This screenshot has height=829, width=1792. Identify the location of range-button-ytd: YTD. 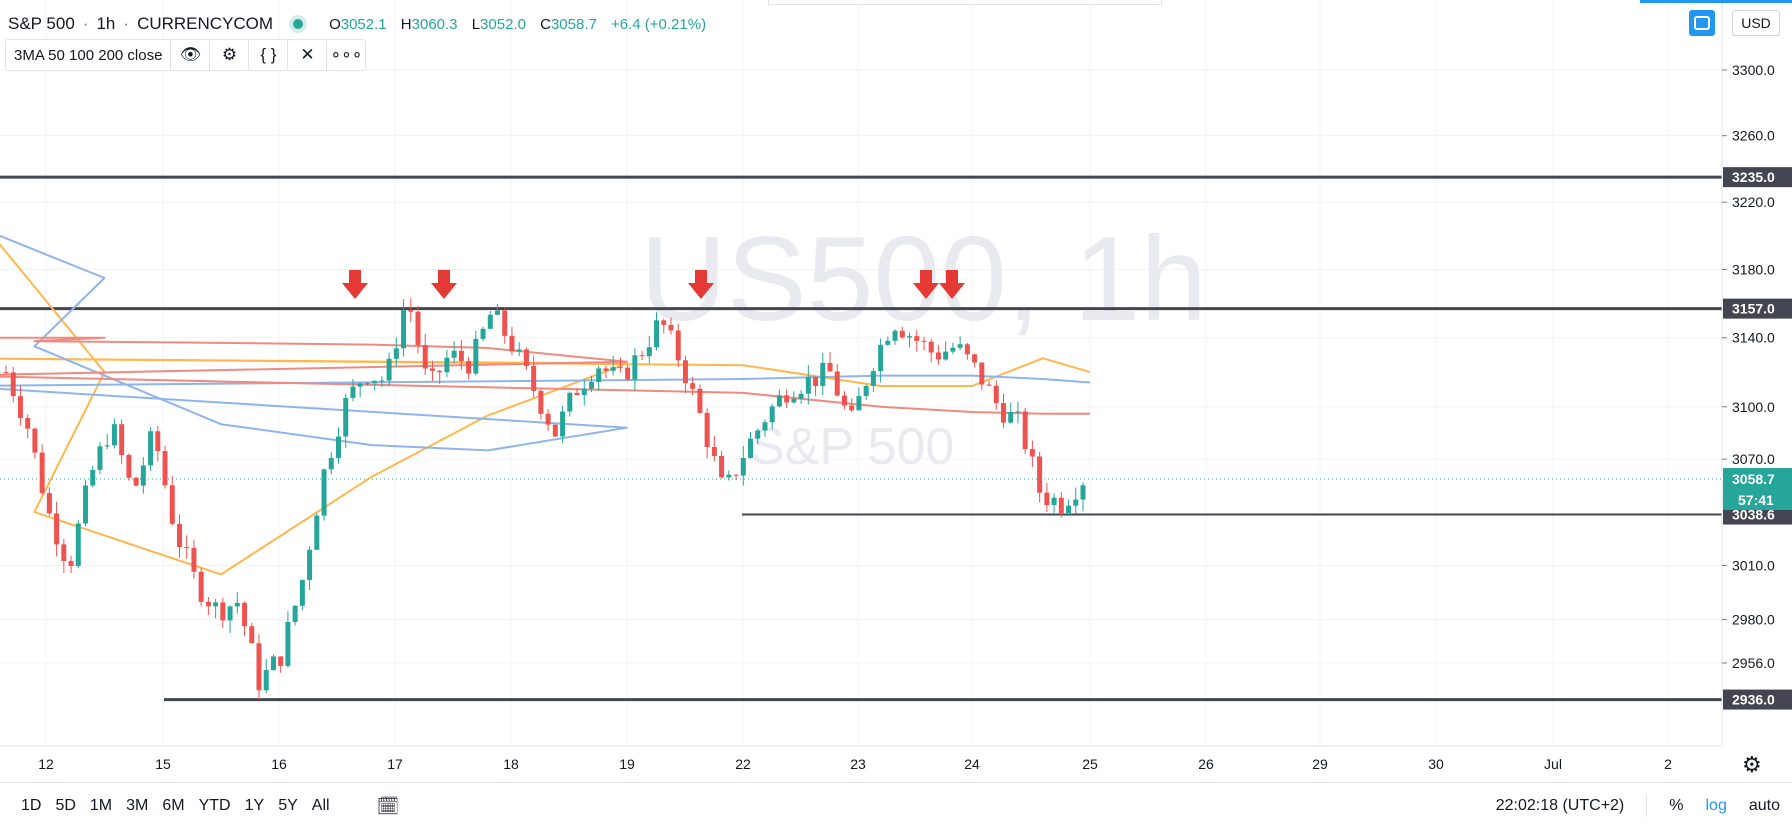
(214, 805).